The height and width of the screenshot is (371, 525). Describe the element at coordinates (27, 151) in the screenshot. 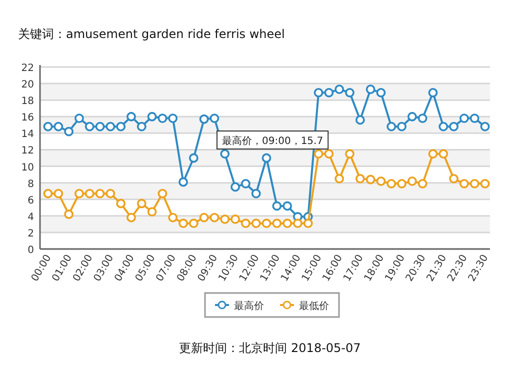

I see `y-tick-label: 12` at that location.